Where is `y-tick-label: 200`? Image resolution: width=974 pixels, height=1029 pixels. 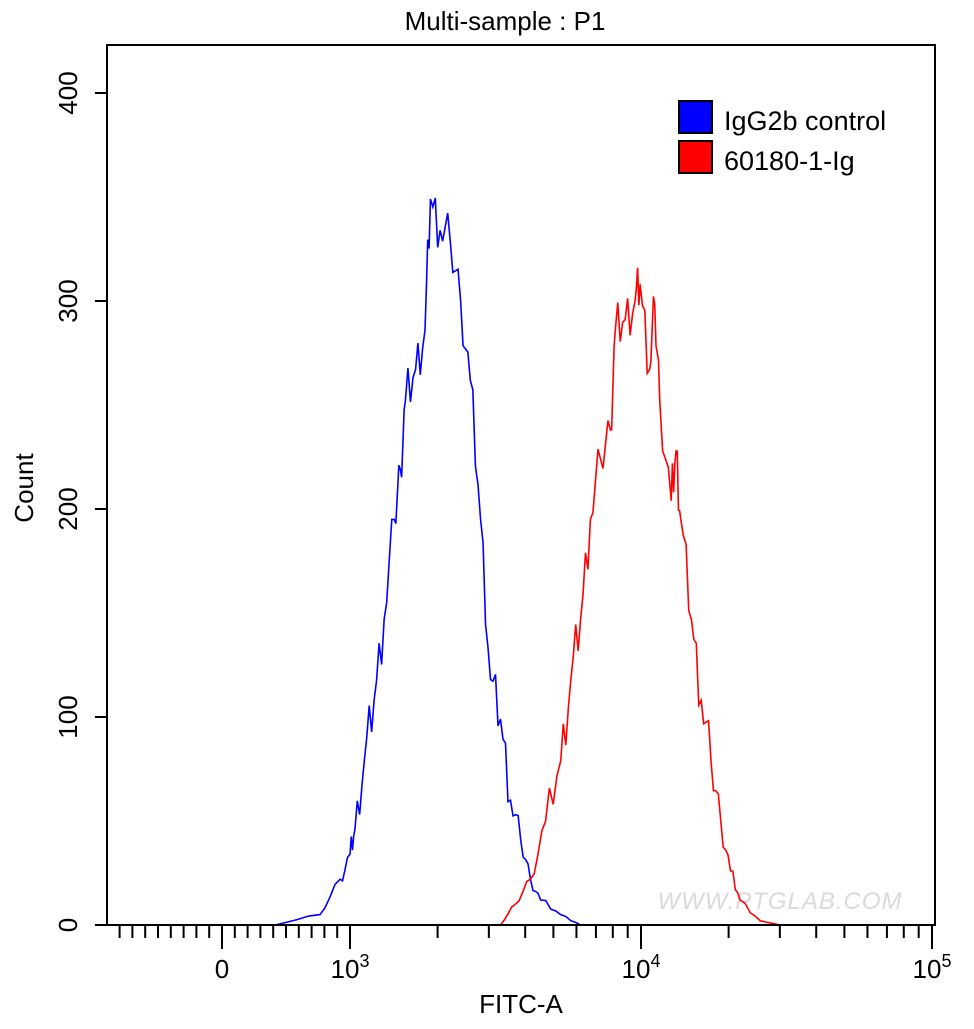 y-tick-label: 200 is located at coordinates (68, 508).